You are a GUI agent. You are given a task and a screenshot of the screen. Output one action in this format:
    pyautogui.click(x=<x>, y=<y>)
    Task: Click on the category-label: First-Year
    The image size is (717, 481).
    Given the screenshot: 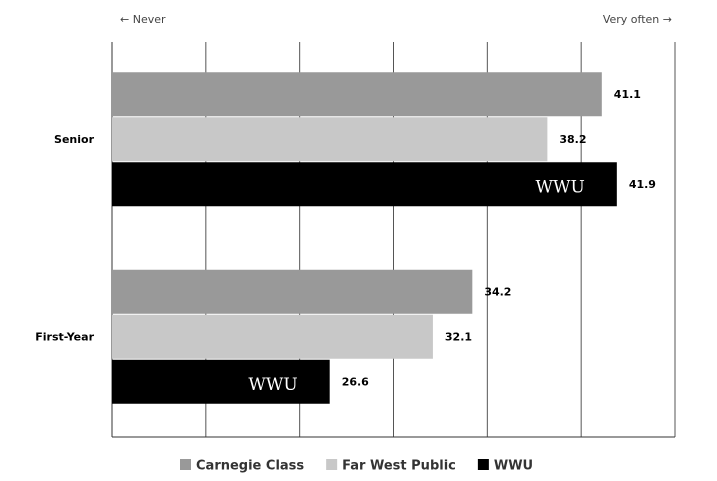 What is the action you would take?
    pyautogui.click(x=64, y=336)
    